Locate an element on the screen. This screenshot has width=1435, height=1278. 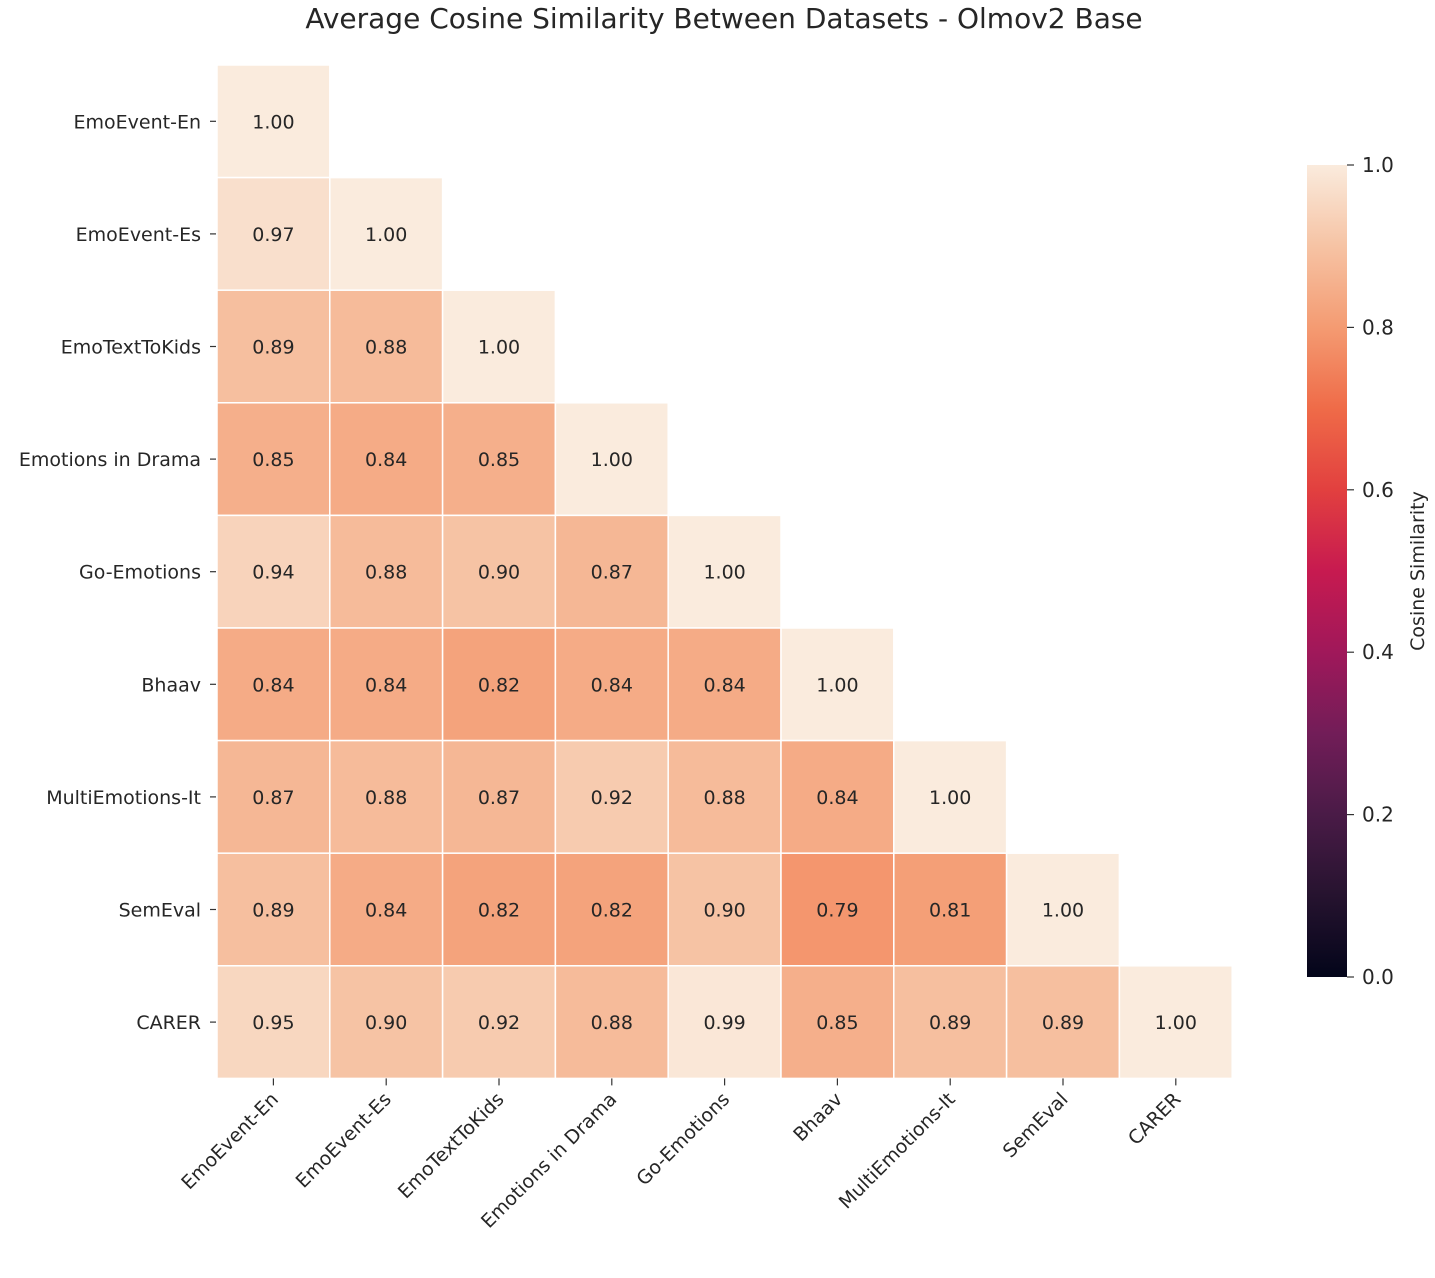
y-tick-label: Go-Emotions is located at coordinates (140, 573).